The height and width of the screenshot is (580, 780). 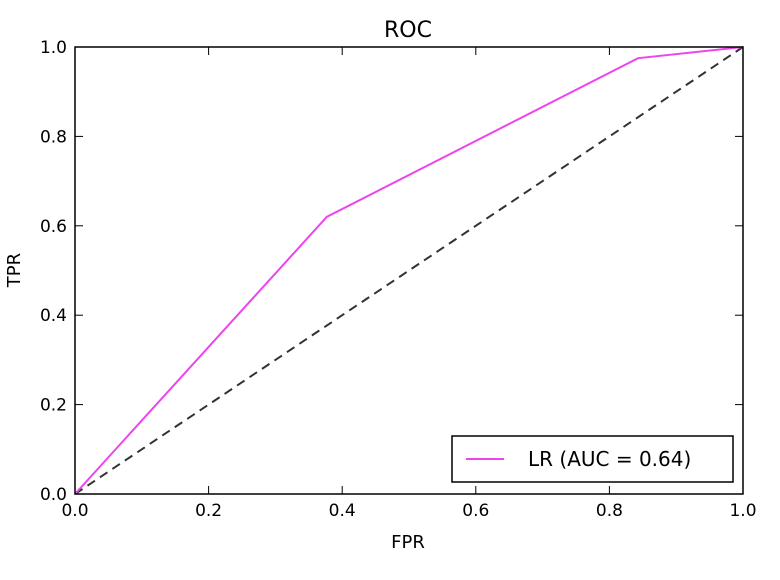 What do you see at coordinates (53, 316) in the screenshot?
I see `y-tick-label: 0.4` at bounding box center [53, 316].